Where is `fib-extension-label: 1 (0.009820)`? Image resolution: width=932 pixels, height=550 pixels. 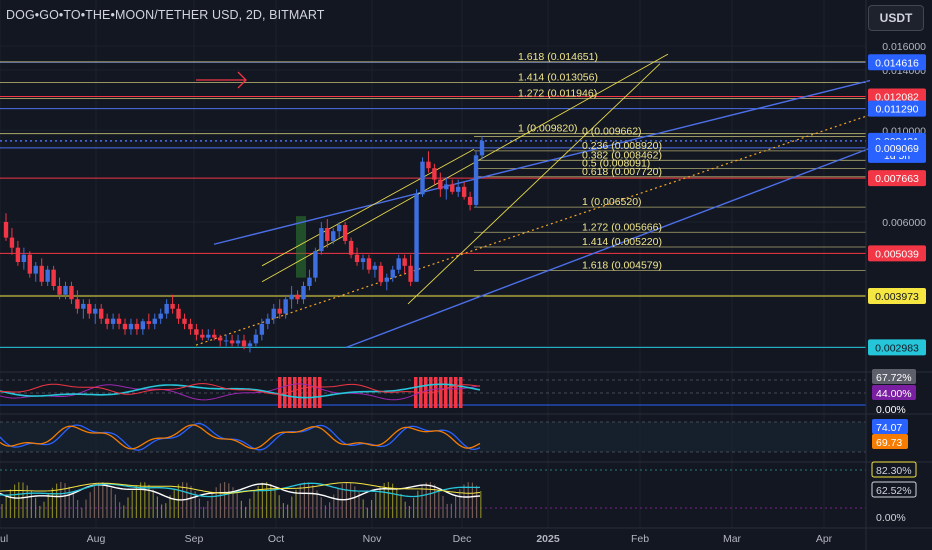 fib-extension-label: 1 (0.009820) is located at coordinates (548, 129).